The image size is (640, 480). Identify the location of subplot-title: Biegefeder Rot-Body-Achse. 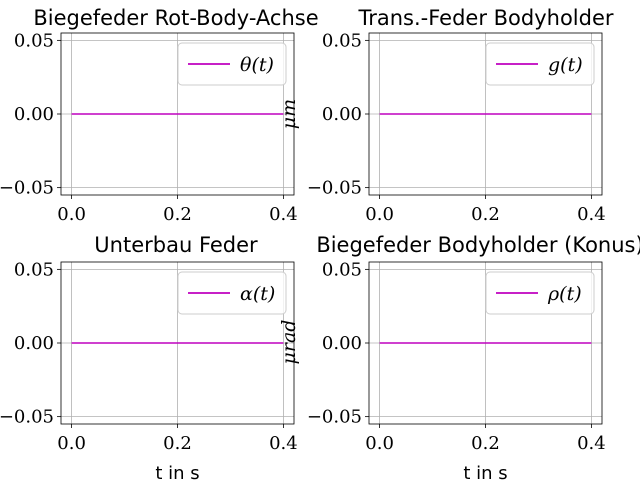
(175, 18).